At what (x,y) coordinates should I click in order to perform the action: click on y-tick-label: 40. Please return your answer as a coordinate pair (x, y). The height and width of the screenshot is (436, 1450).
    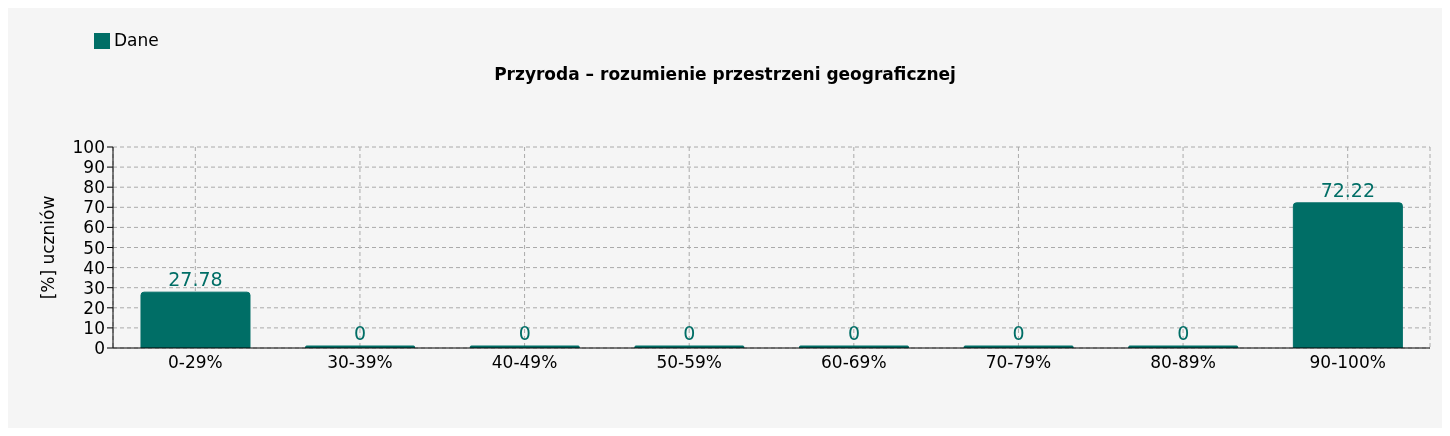
    Looking at the image, I should click on (94, 267).